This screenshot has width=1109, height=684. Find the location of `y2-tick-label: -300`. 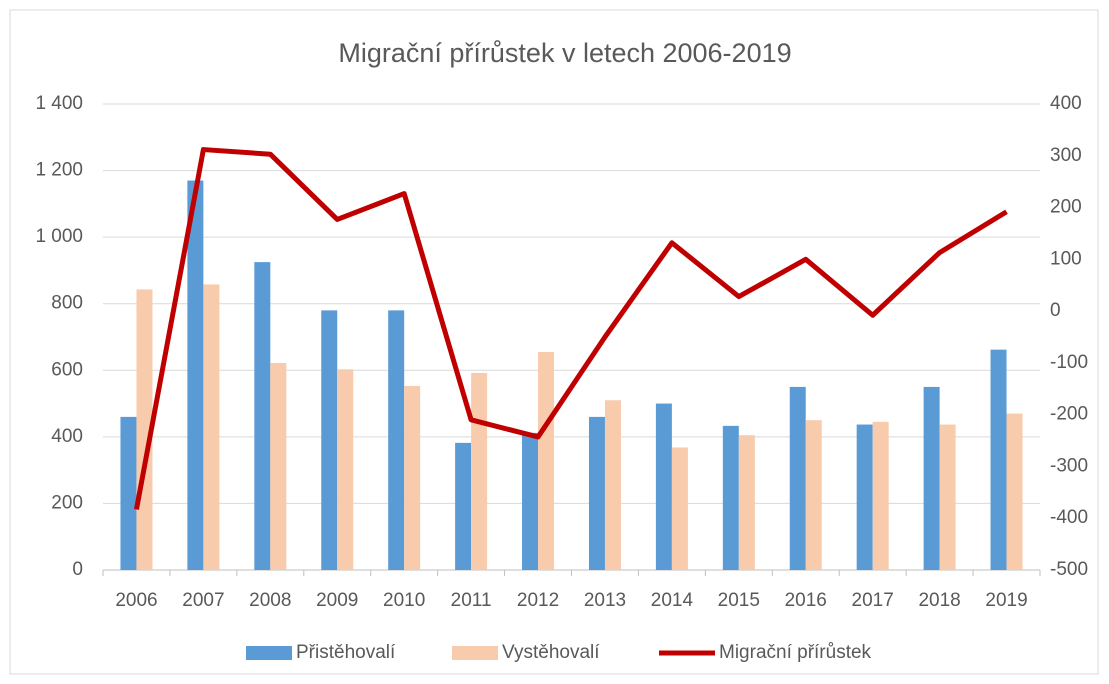

y2-tick-label: -300 is located at coordinates (1069, 465).